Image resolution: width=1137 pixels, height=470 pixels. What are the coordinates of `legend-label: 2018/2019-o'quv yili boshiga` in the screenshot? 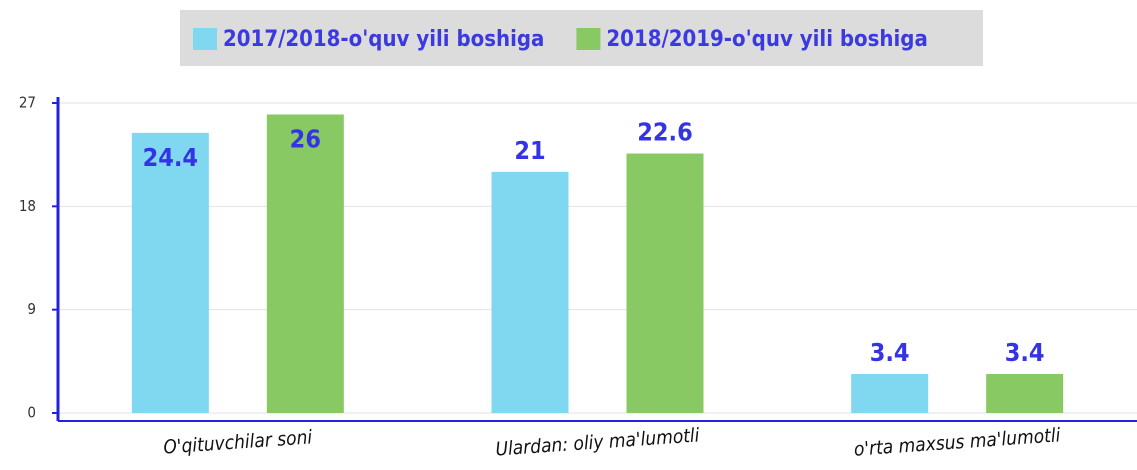 It's located at (766, 39).